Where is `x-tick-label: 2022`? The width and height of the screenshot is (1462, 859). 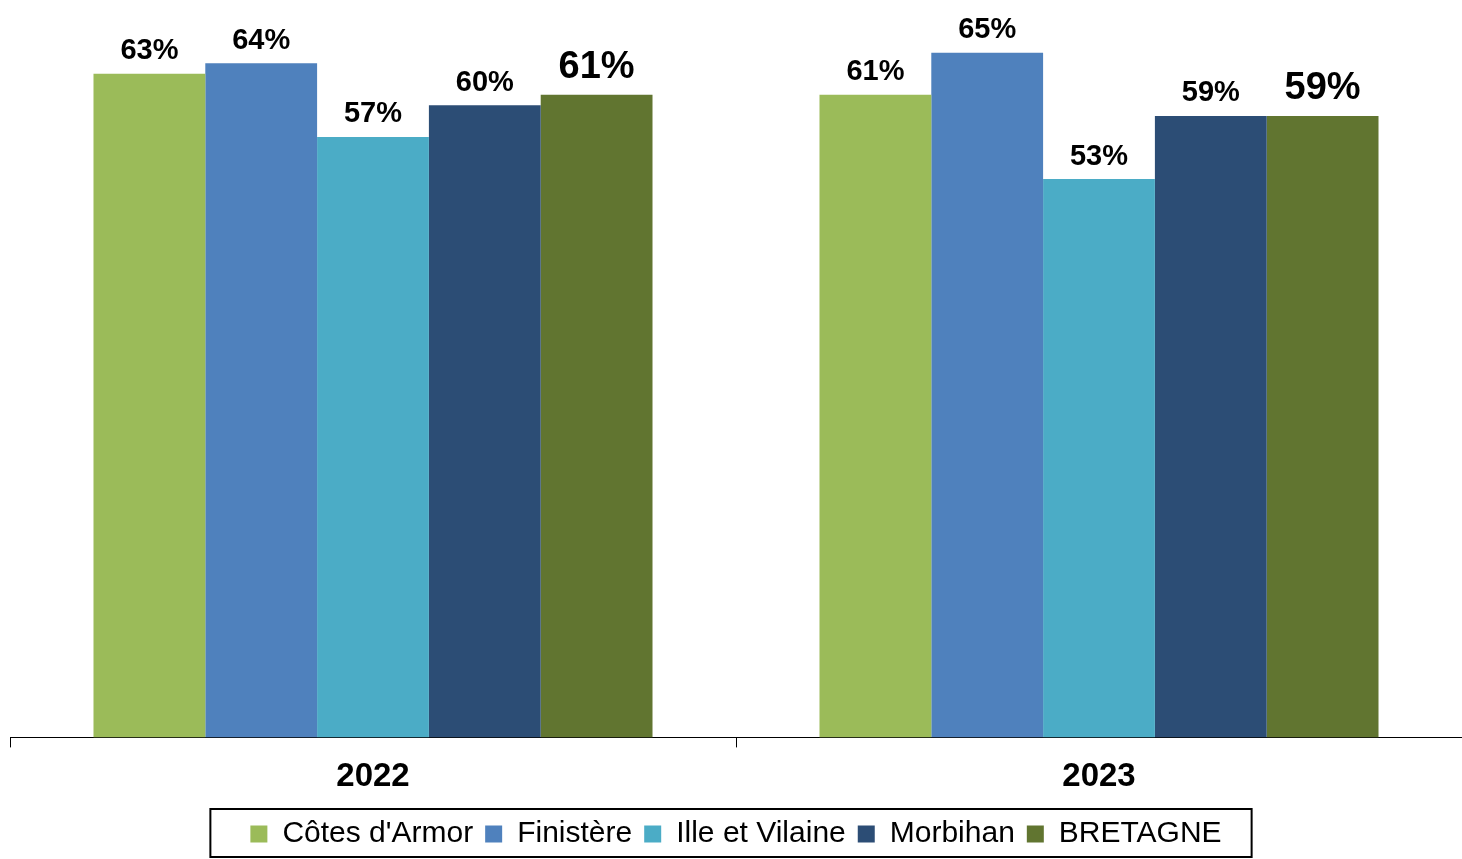
x-tick-label: 2022 is located at coordinates (373, 775).